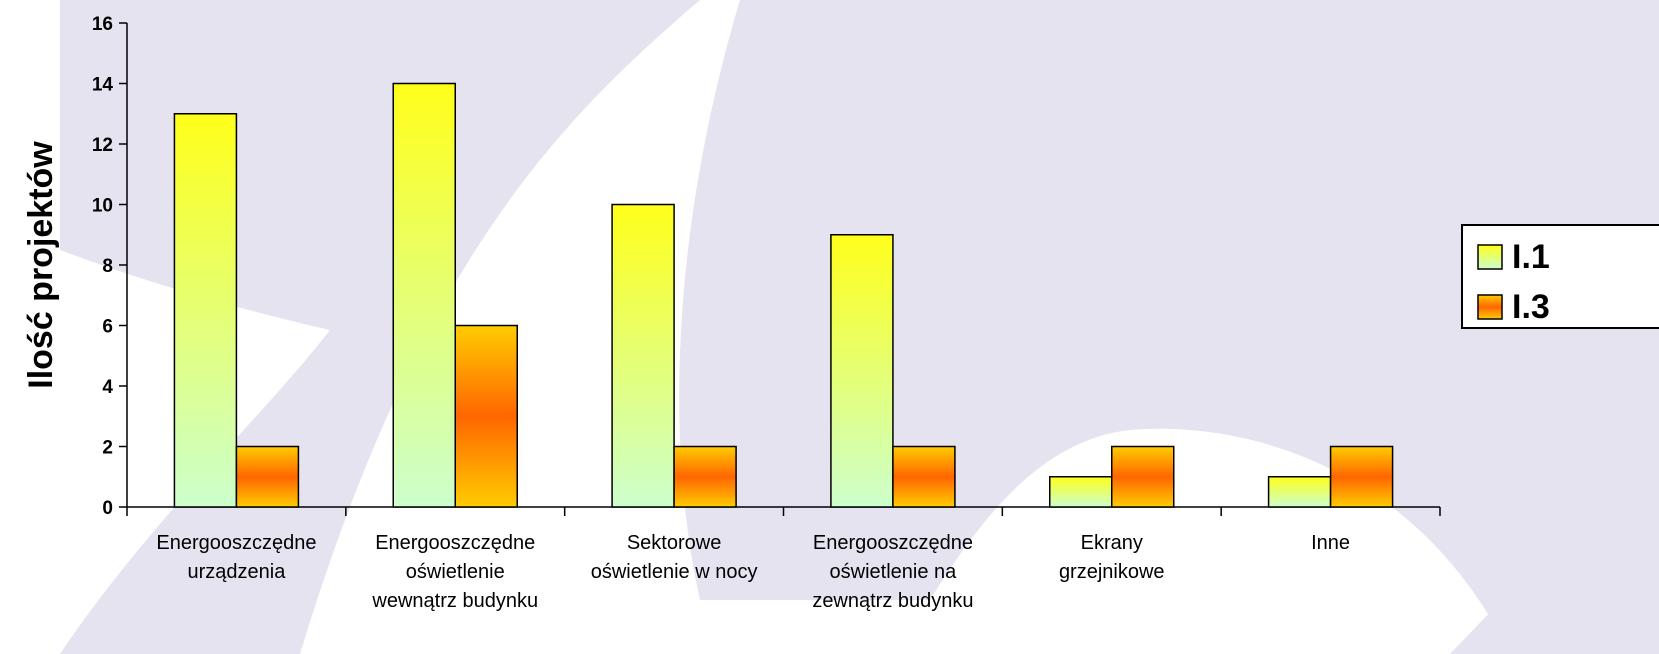 This screenshot has width=1659, height=654. I want to click on bar-I.1-4, so click(862, 371).